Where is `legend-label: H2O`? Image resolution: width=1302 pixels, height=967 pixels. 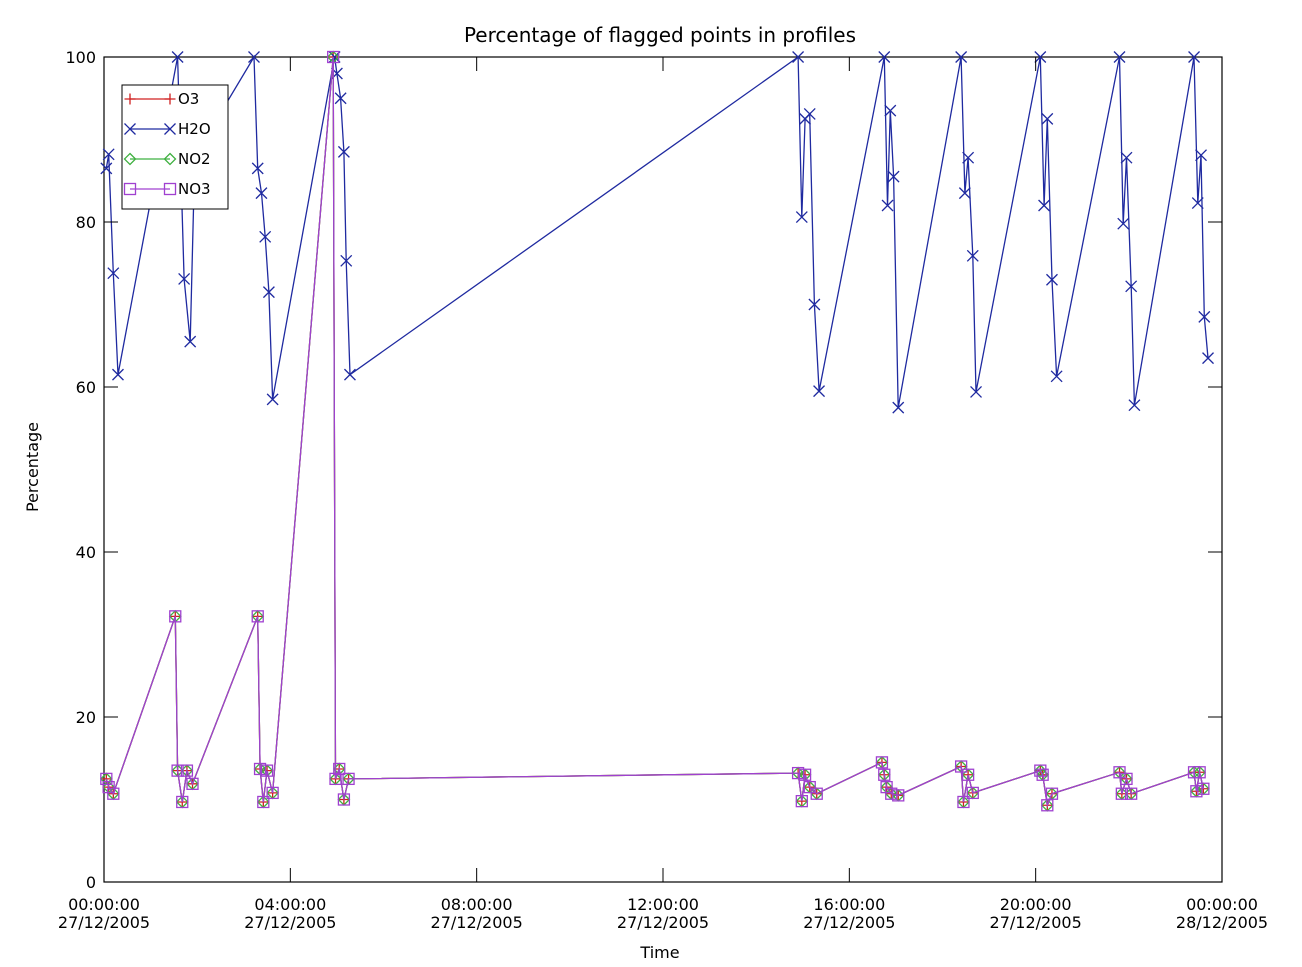 legend-label: H2O is located at coordinates (194, 129).